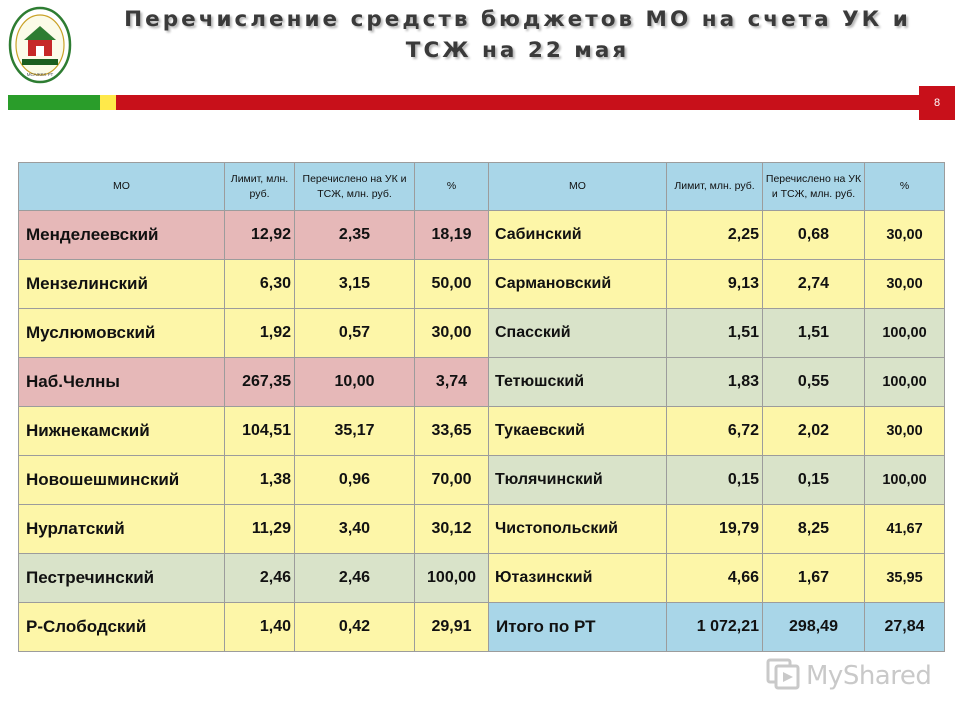 The width and height of the screenshot is (960, 720). What do you see at coordinates (354, 431) in the screenshot?
I see `transferred-value: 35,17` at bounding box center [354, 431].